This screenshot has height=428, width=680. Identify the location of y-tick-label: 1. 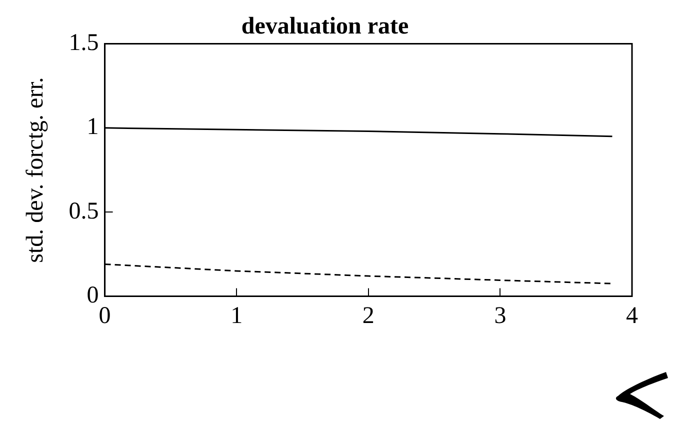
(92, 127).